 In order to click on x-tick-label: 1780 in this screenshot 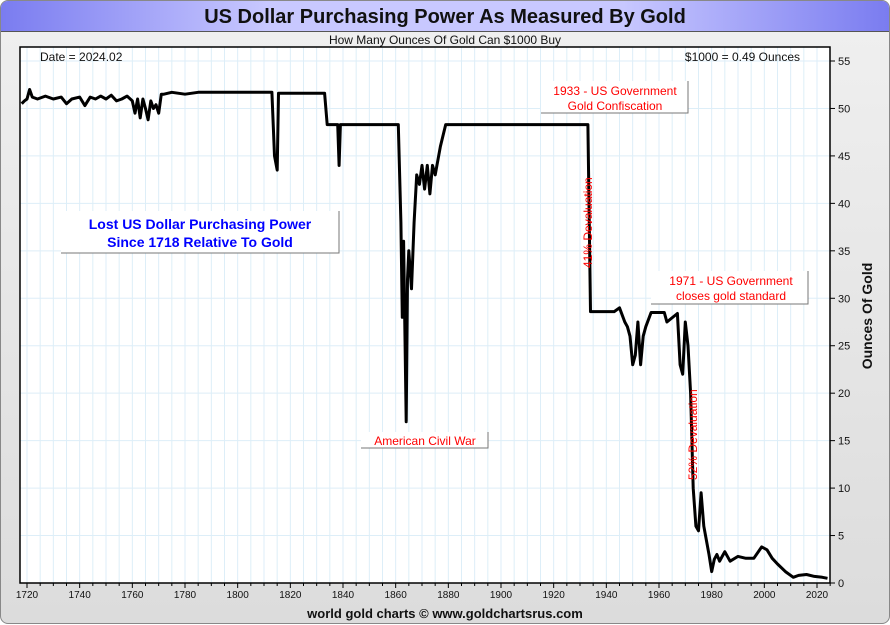, I will do `click(185, 595)`.